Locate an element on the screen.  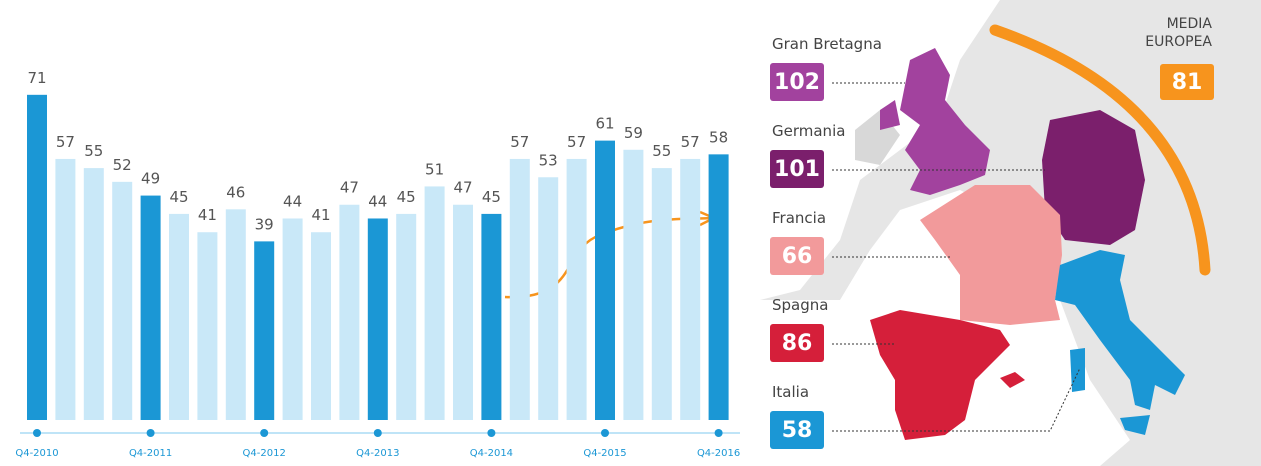
x-tick-label: Q4-2010 is located at coordinates (36, 453).